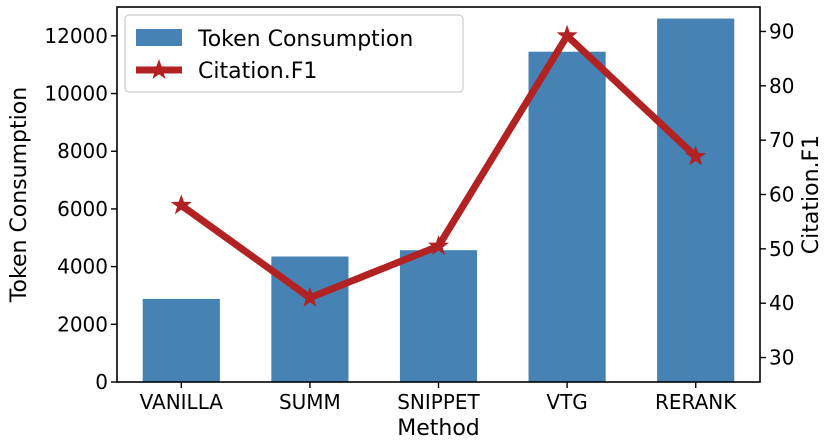 The width and height of the screenshot is (831, 445). What do you see at coordinates (438, 402) in the screenshot?
I see `x-tick-label: SNIPPET` at bounding box center [438, 402].